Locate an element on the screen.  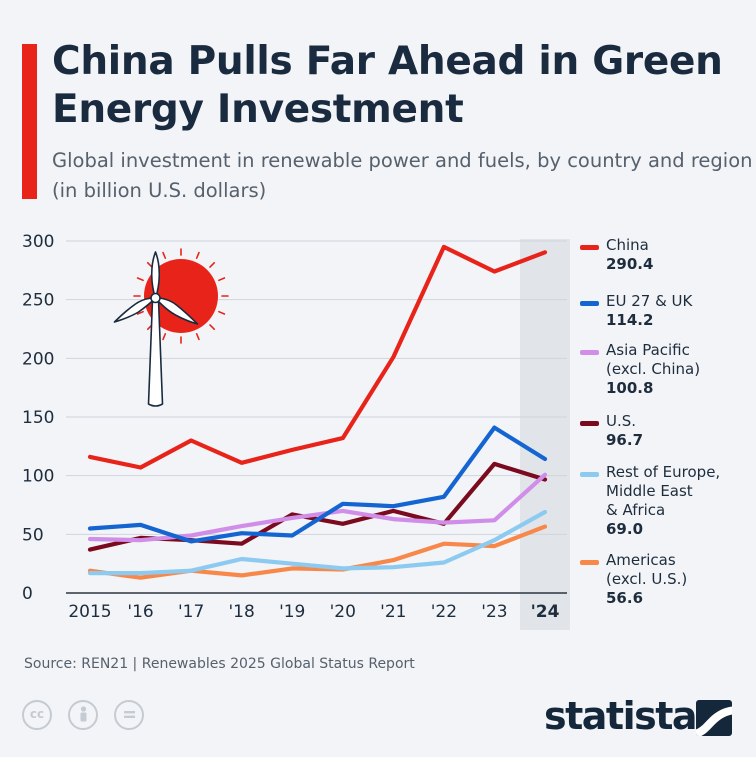
legend-latest-value: 96.7 is located at coordinates (625, 440).